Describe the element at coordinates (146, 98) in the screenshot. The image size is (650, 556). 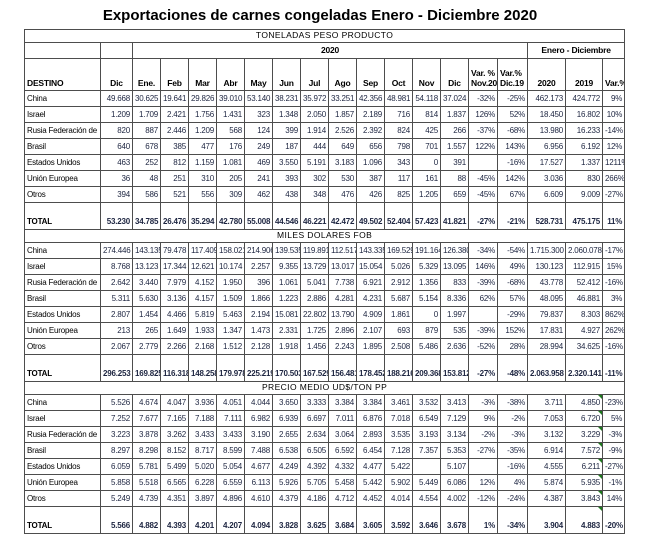
I see `value-cell: 30.625` at that location.